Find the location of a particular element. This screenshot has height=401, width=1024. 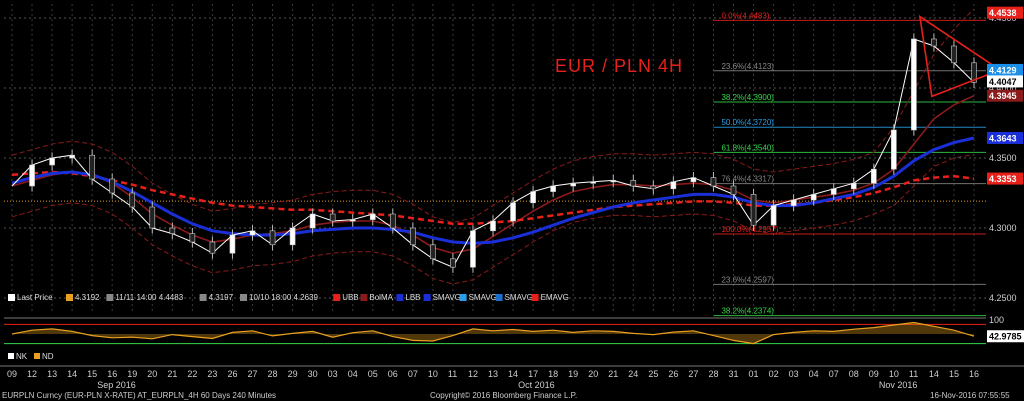

osc-legend-label: ND is located at coordinates (48, 356).